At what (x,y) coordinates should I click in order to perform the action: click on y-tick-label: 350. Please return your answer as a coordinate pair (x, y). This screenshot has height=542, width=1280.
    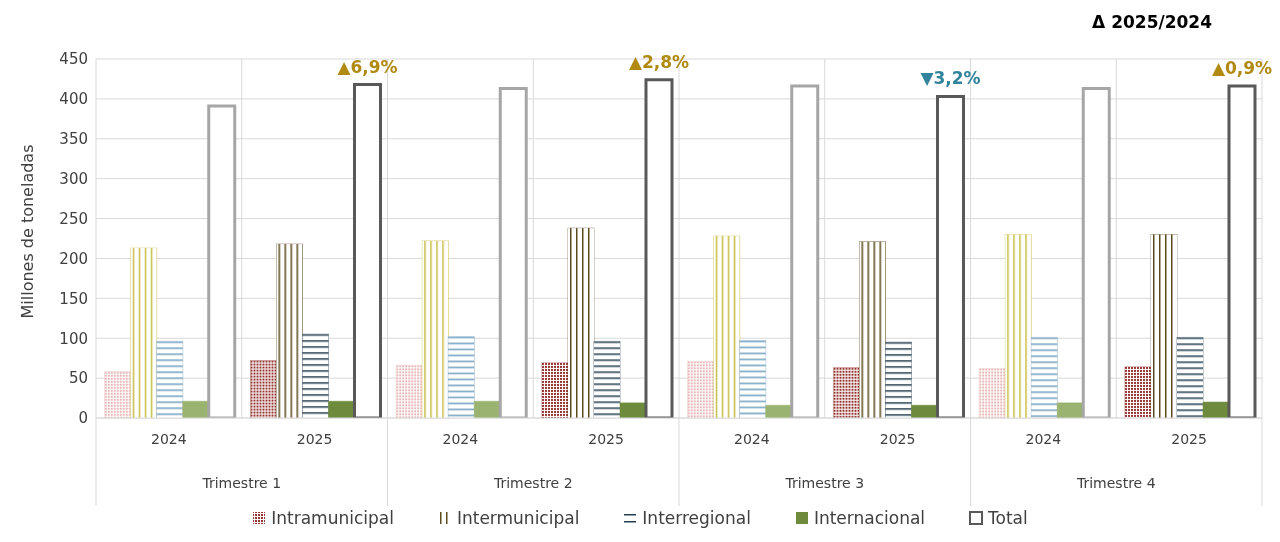
    Looking at the image, I should click on (73, 139).